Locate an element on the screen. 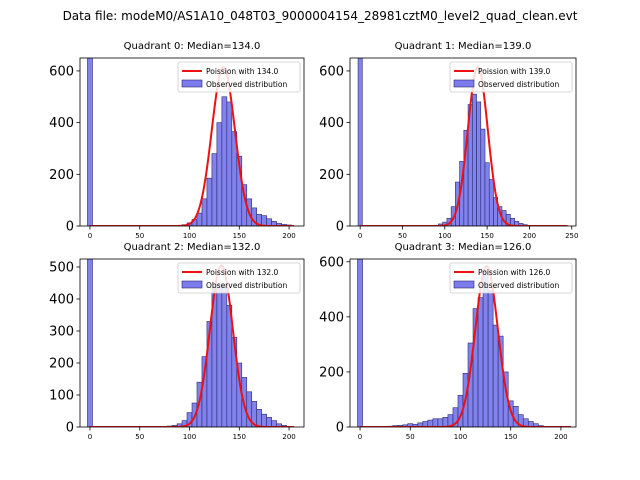 The width and height of the screenshot is (640, 480). subplot-title: Quadrant 2: Median=132.0 is located at coordinates (192, 247).